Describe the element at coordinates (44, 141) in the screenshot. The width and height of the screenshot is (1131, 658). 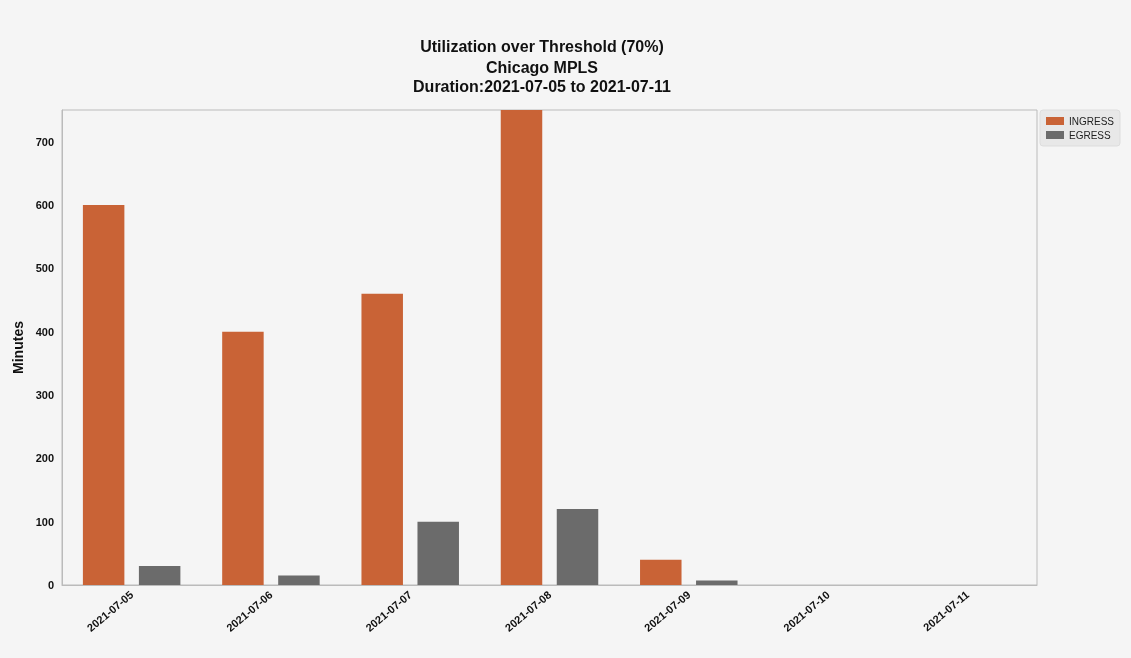
I see `y-tick-label: 700` at that location.